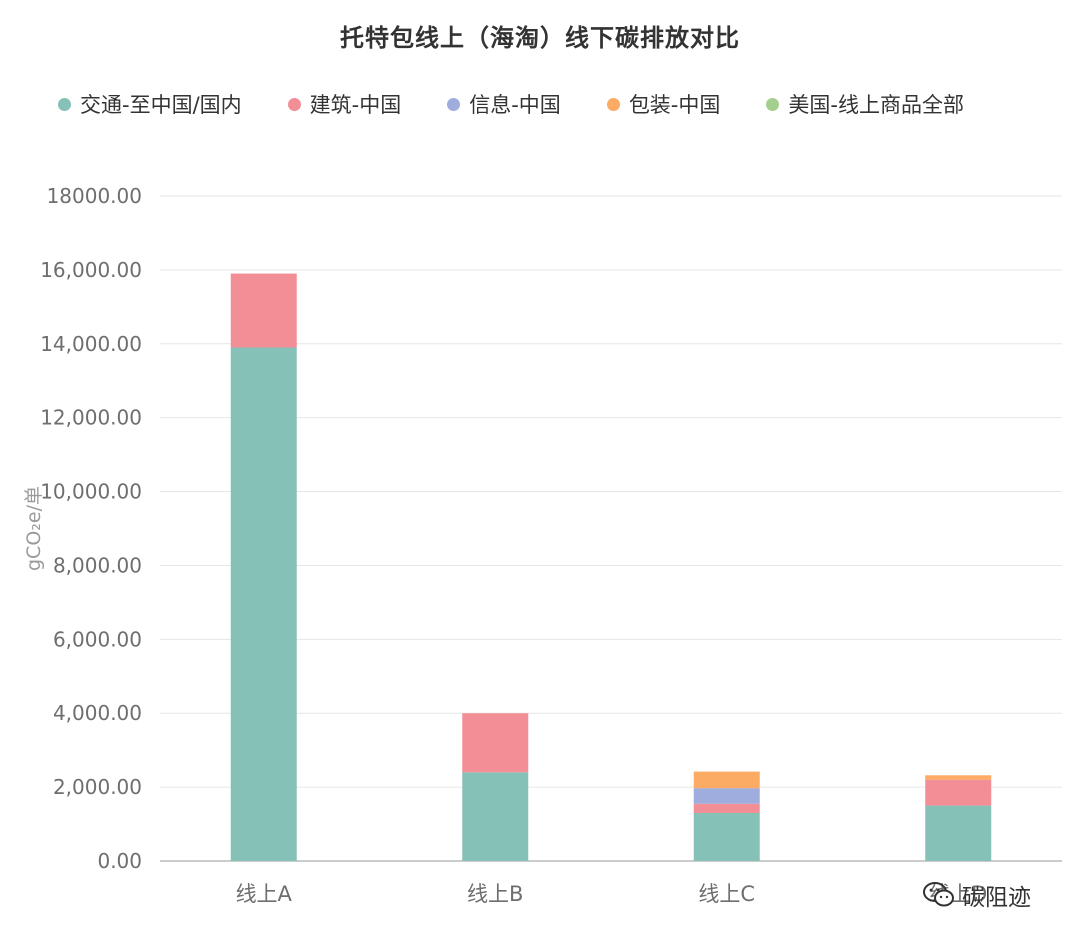  I want to click on y-tick-label: 6,000.00, so click(97, 639).